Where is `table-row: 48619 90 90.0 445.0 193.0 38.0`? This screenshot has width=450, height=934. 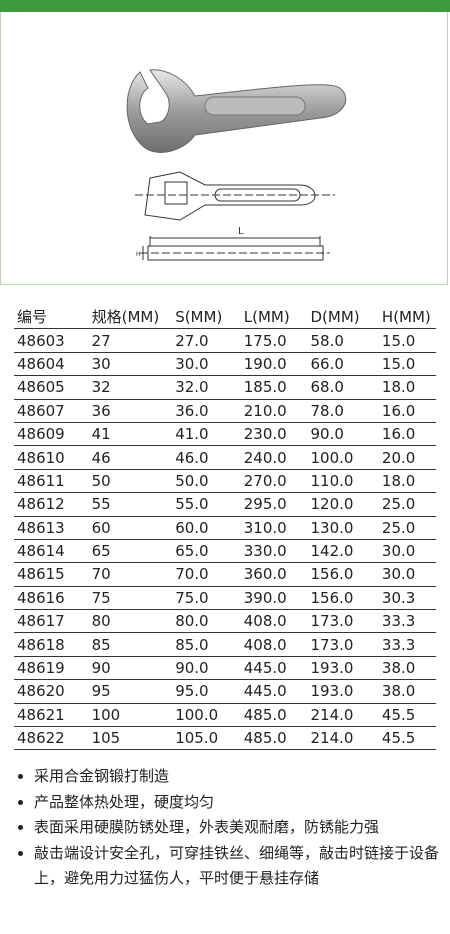 table-row: 48619 90 90.0 445.0 193.0 38.0 is located at coordinates (225, 668).